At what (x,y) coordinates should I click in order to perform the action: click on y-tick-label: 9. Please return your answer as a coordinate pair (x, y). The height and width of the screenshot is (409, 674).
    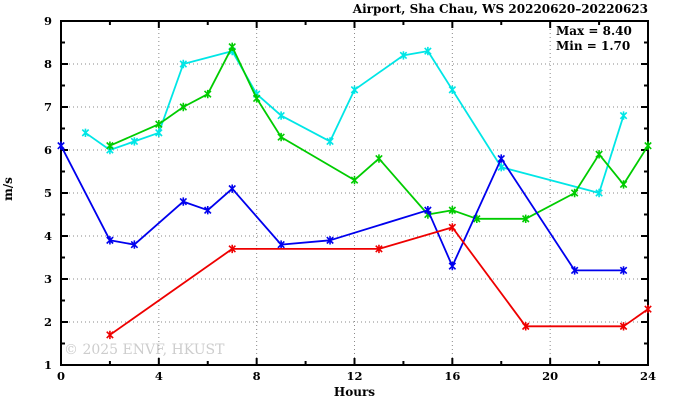
    Looking at the image, I should click on (48, 21).